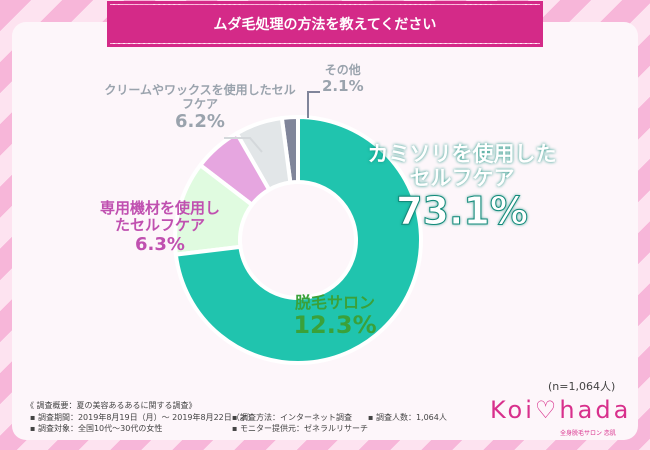  I want to click on leader-line-other, so click(313, 104).